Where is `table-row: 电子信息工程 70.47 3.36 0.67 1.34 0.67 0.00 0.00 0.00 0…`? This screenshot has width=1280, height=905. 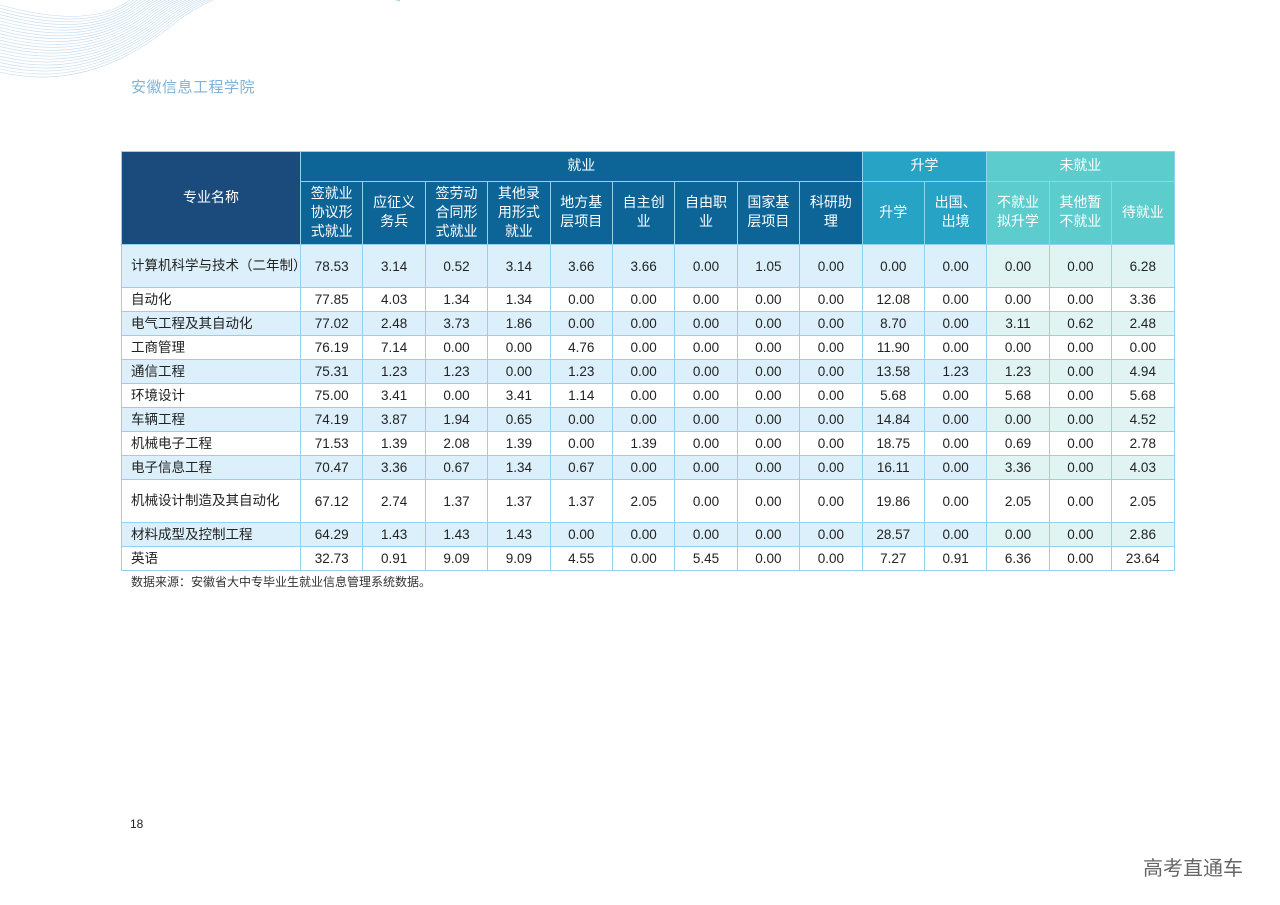 table-row: 电子信息工程 70.47 3.36 0.67 1.34 0.67 0.00 0.00 0.00 0… is located at coordinates (648, 467).